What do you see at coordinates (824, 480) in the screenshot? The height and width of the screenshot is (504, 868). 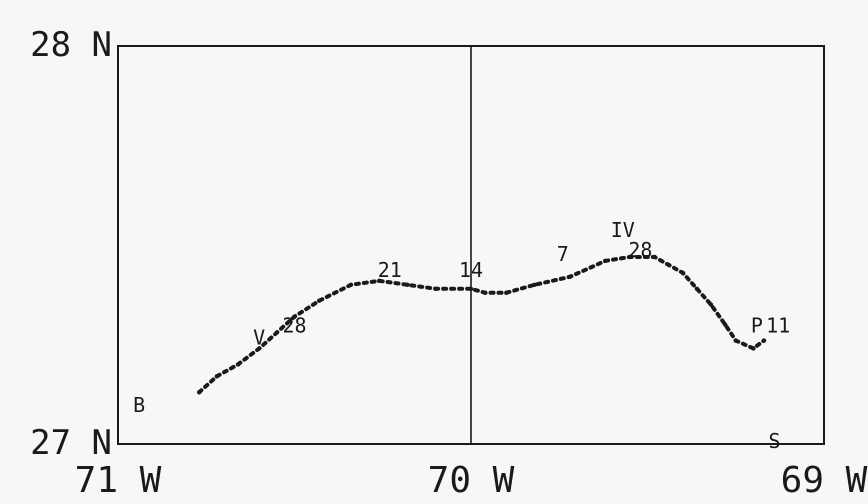 I see `x-tick-label: 69 W` at bounding box center [824, 480].